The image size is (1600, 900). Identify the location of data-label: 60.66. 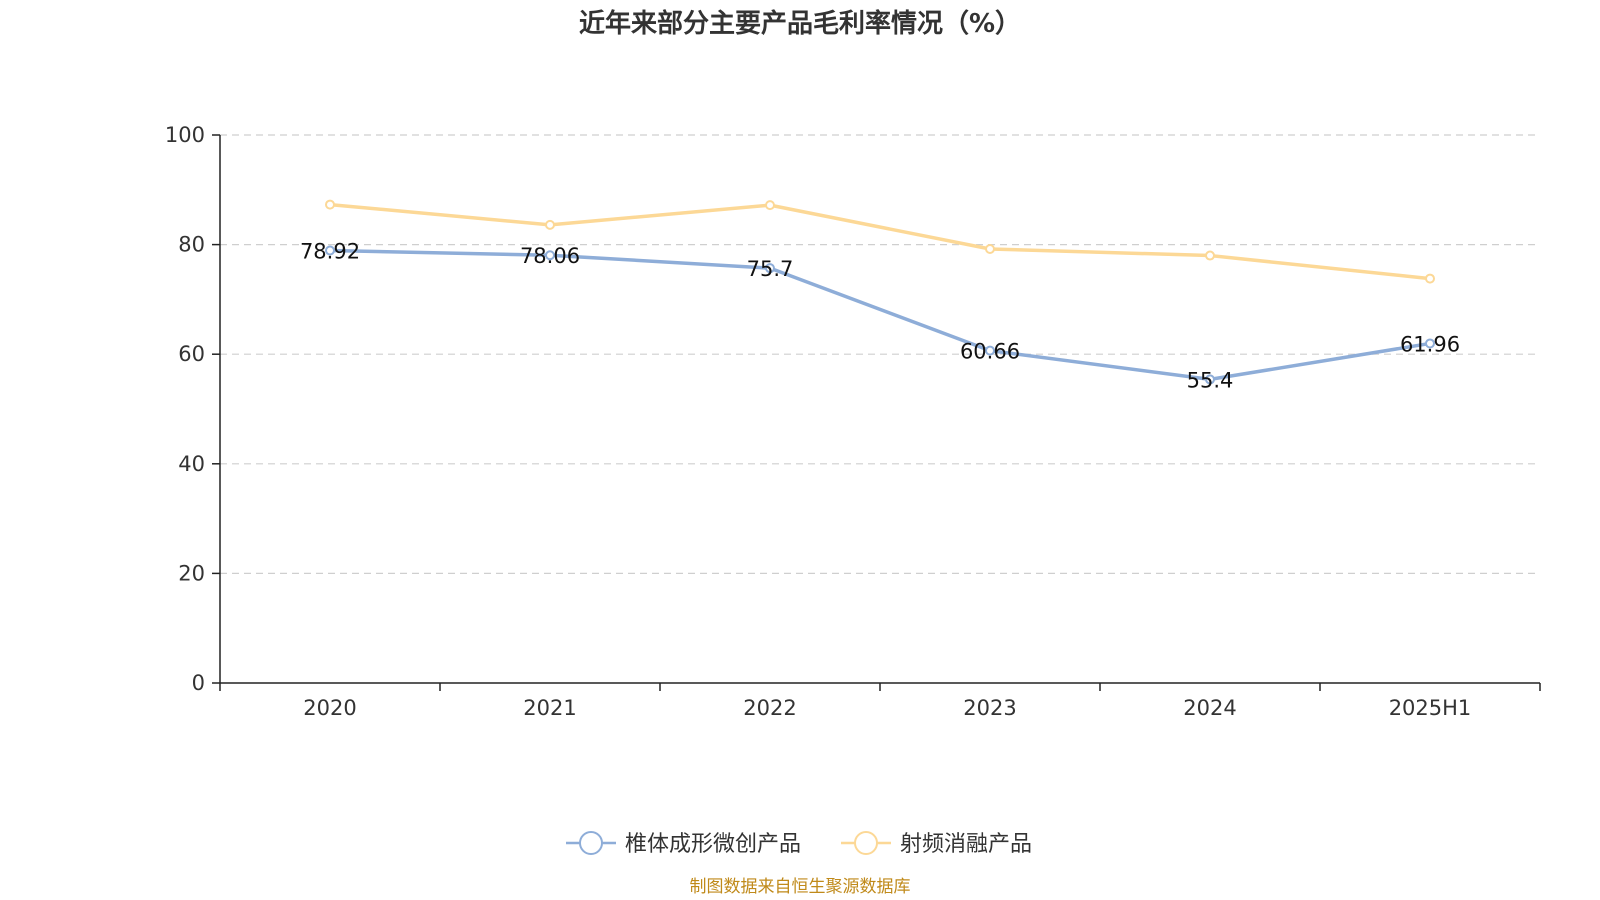
(990, 352).